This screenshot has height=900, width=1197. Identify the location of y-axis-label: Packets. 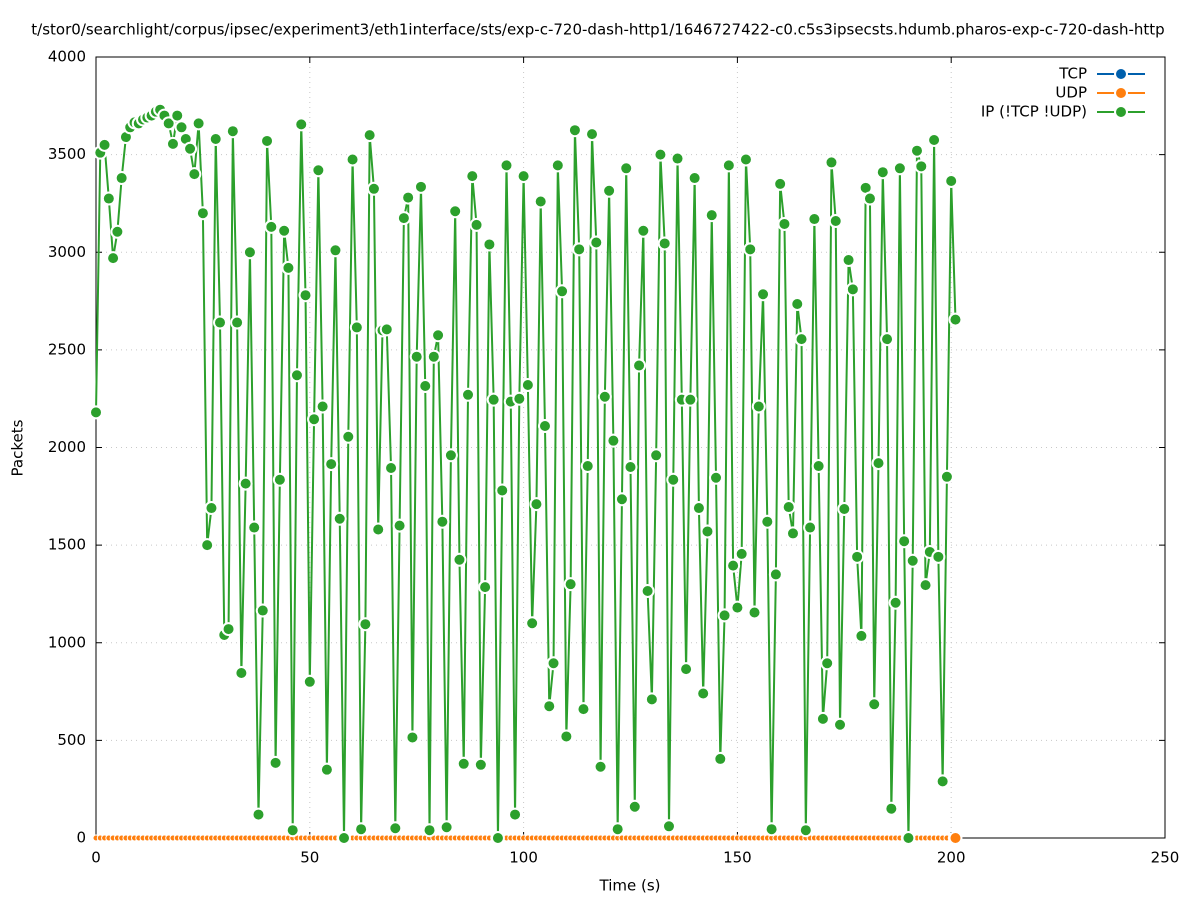
(18, 447).